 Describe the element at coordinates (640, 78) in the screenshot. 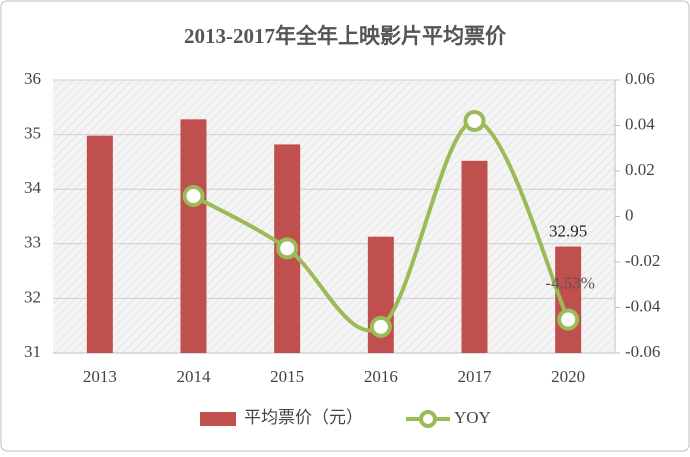

I see `y2-tick-label: 0.06` at that location.